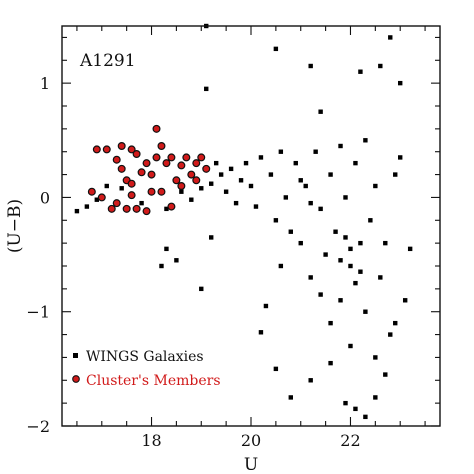 The width and height of the screenshot is (474, 474). Describe the element at coordinates (45, 83) in the screenshot. I see `y-tick-label: 1` at that location.